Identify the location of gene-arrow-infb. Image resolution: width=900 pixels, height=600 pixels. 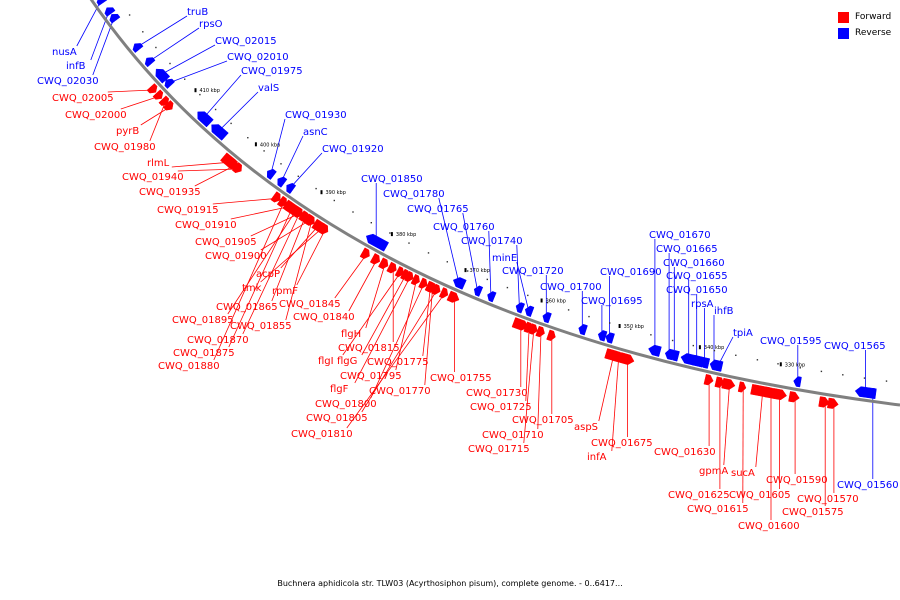
(110, 12).